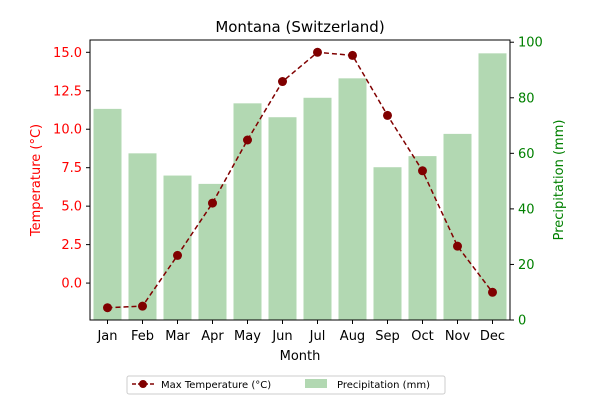 The image size is (600, 400). I want to click on y-right-tick-label: 20, so click(526, 265).